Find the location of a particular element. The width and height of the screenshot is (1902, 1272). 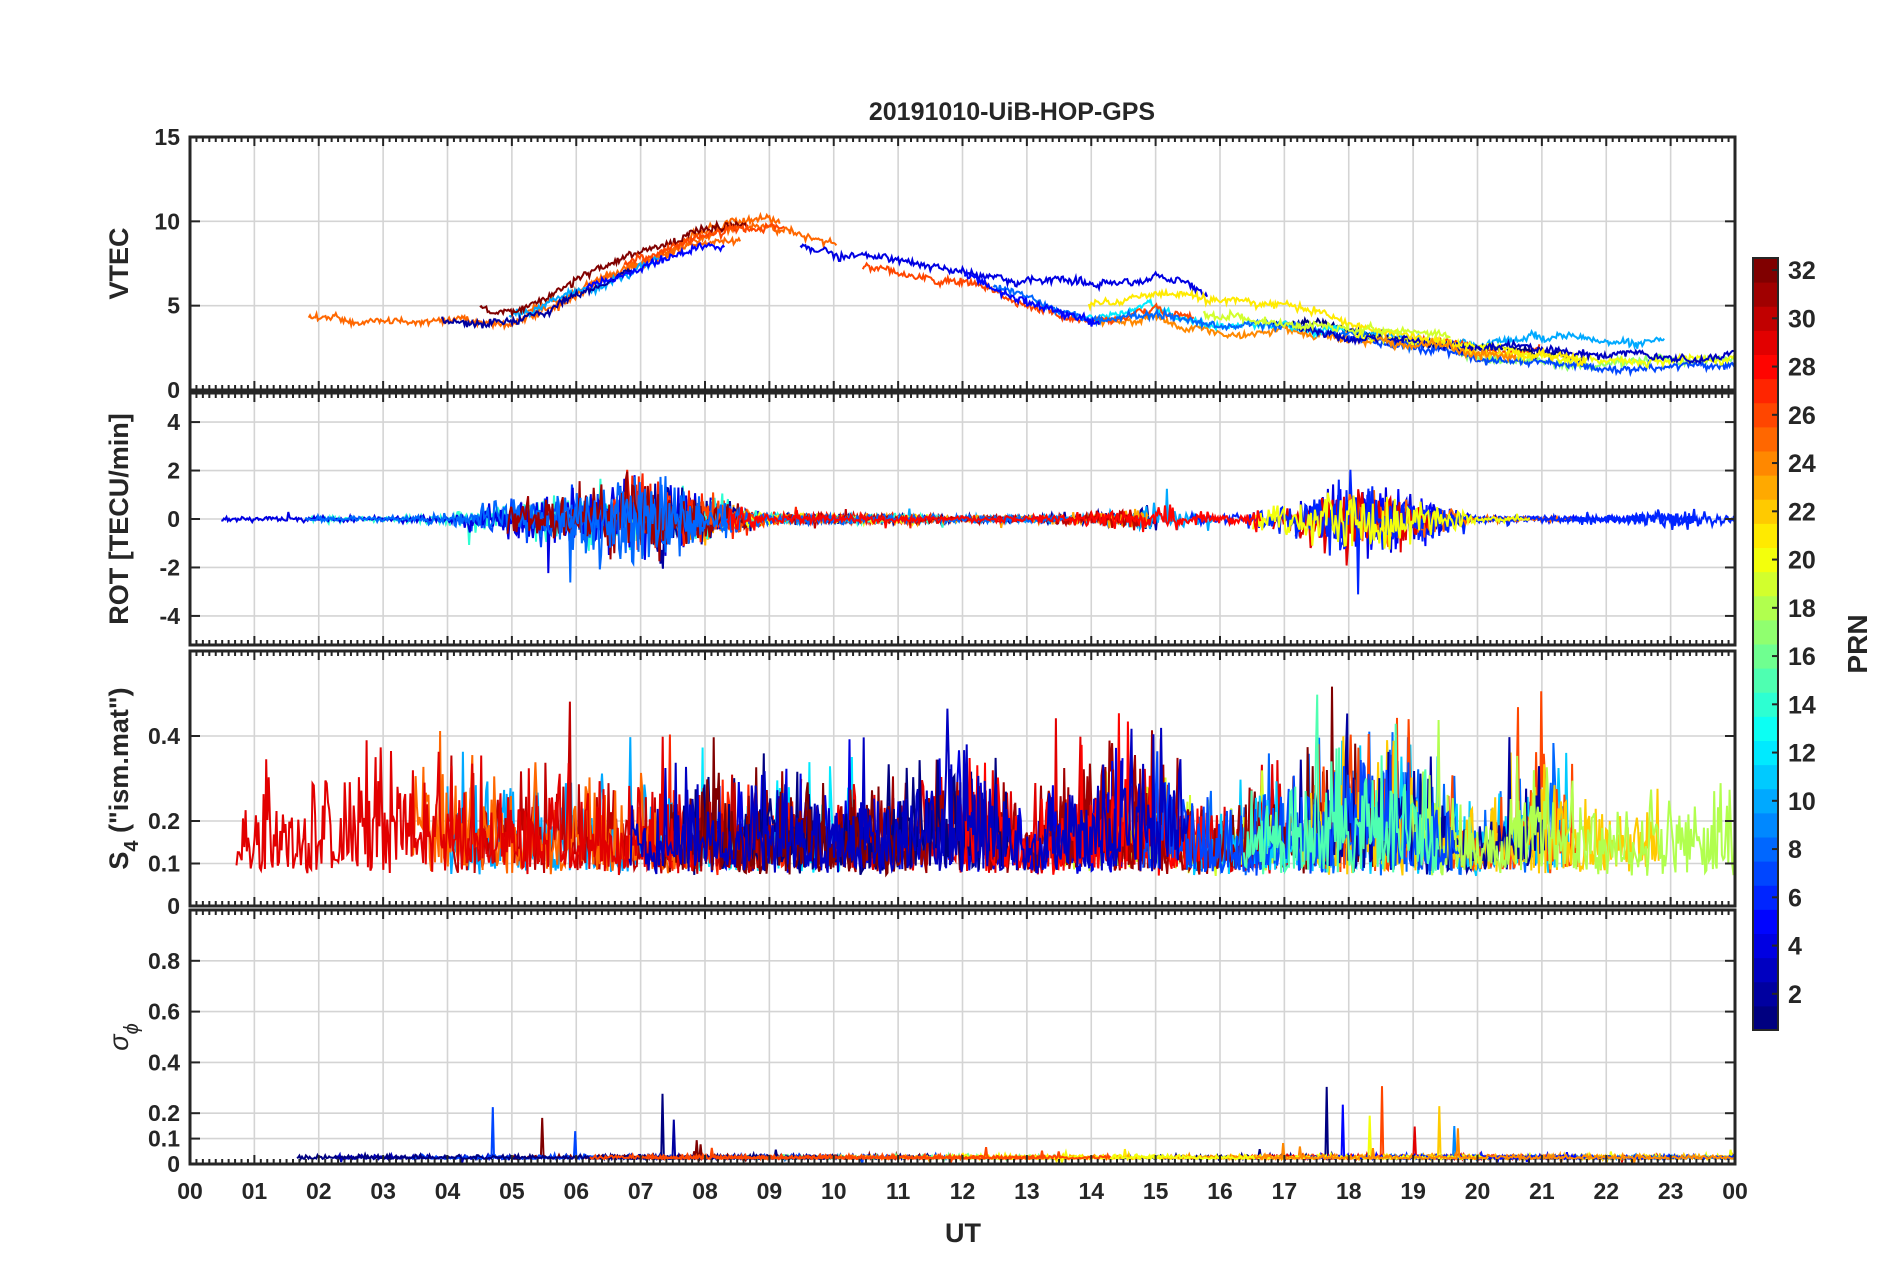

y-label-sub: 4 is located at coordinates (132, 846).